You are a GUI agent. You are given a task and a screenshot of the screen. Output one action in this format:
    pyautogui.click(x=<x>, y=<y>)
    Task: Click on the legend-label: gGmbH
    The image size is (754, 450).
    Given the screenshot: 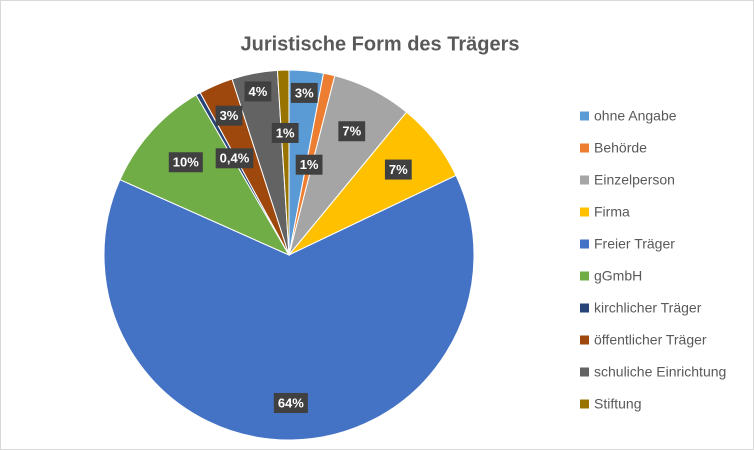 What is the action you would take?
    pyautogui.click(x=618, y=276)
    